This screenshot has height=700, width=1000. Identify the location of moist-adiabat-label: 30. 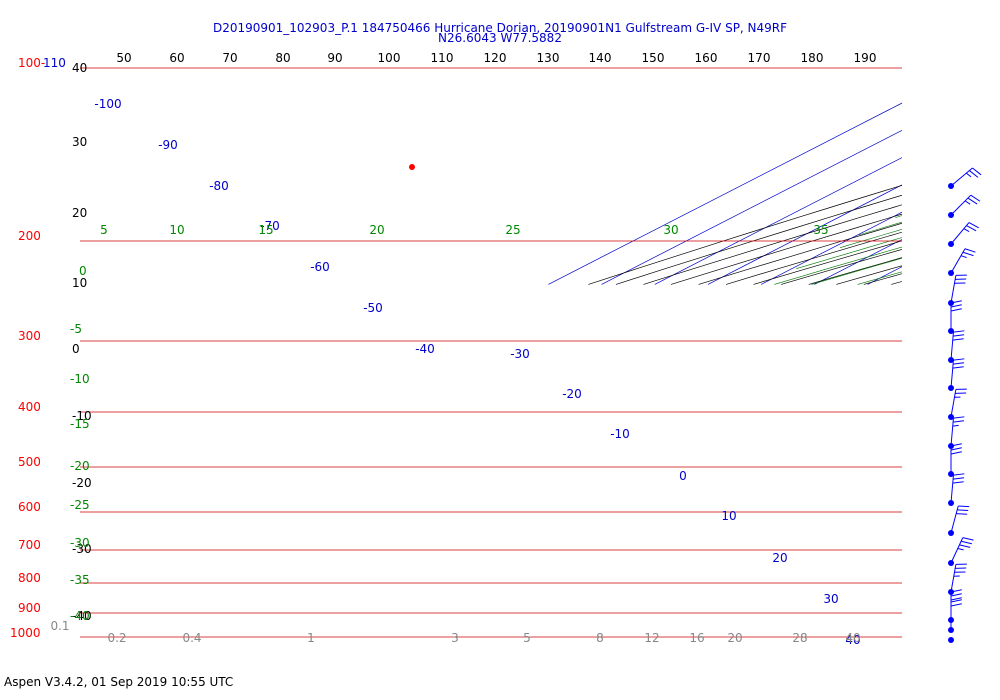
(670, 230).